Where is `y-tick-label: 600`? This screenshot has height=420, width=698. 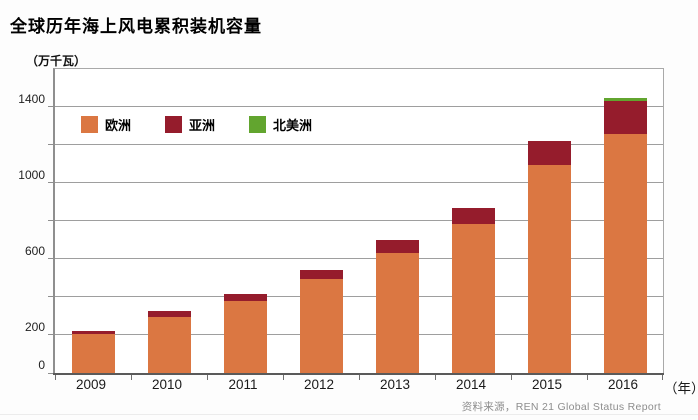 y-tick-label: 600 is located at coordinates (34, 251).